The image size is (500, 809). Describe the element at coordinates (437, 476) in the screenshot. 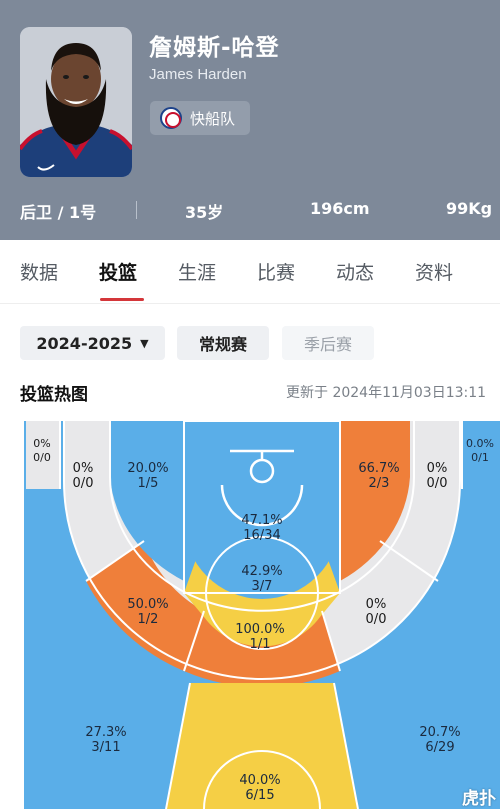

I see `zone-label-right-baseline: 0% 0/0` at that location.